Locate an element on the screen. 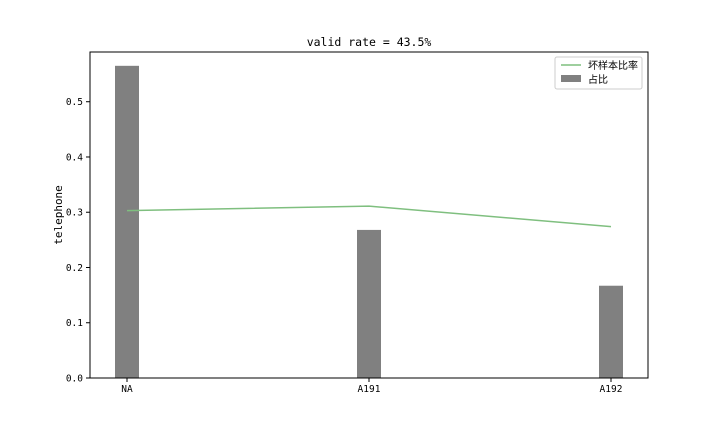 The width and height of the screenshot is (720, 432). bar-NA is located at coordinates (127, 221).